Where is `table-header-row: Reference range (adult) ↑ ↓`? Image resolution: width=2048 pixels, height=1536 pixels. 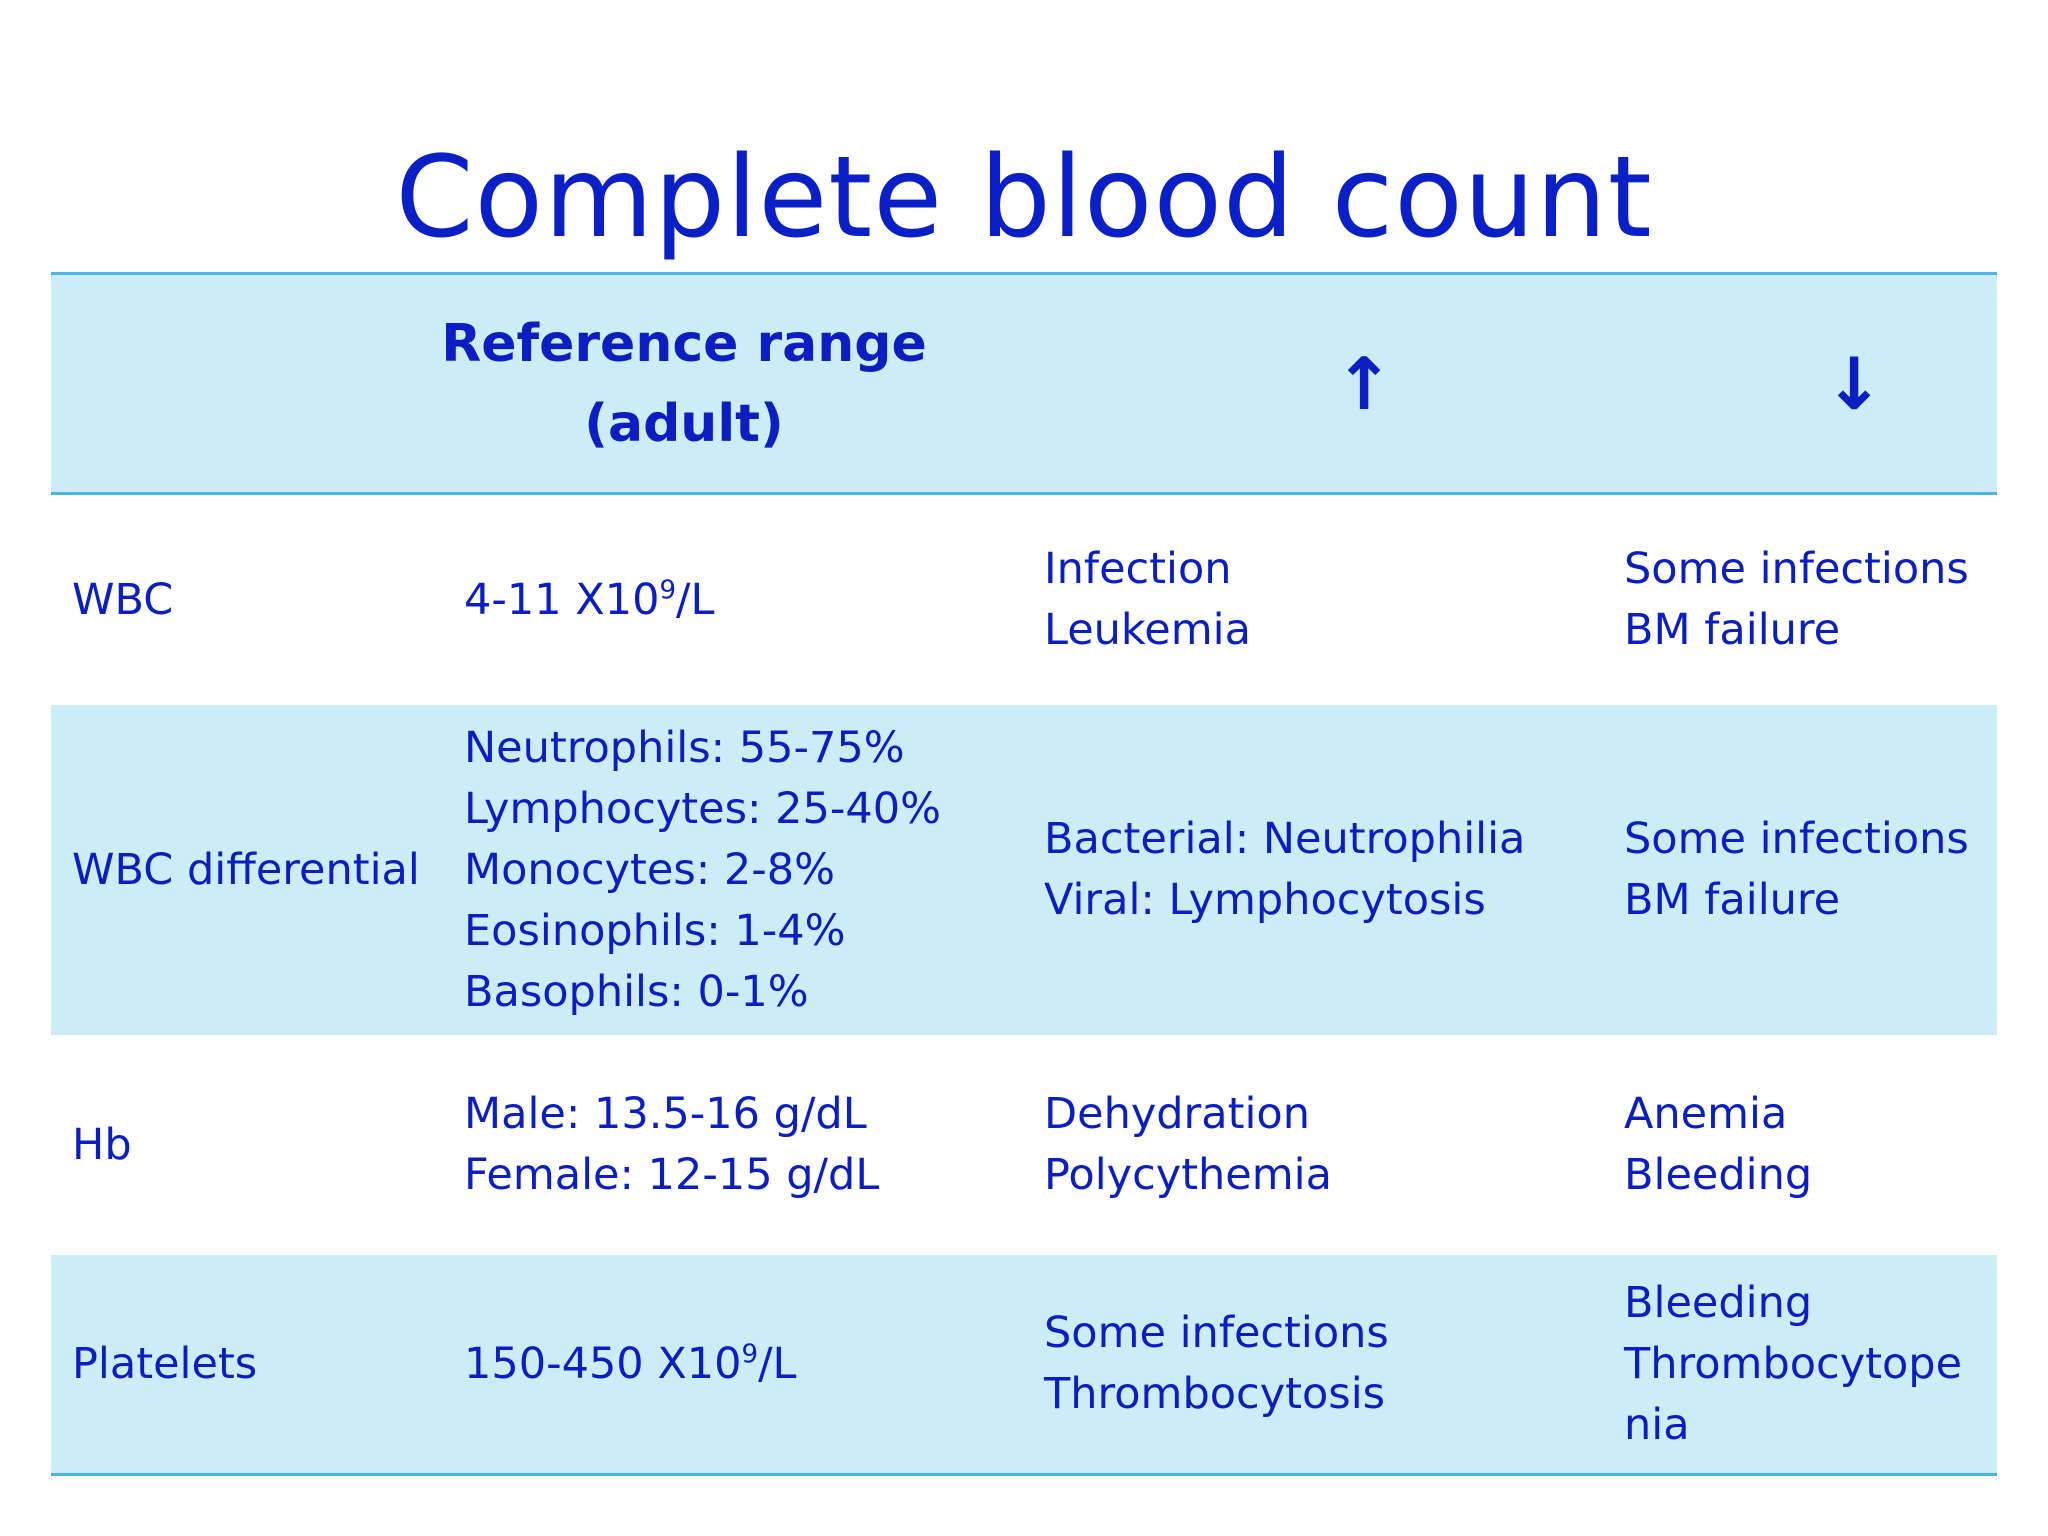
table-header-row: Reference range (adult) ↑ ↓ is located at coordinates (1024, 383).